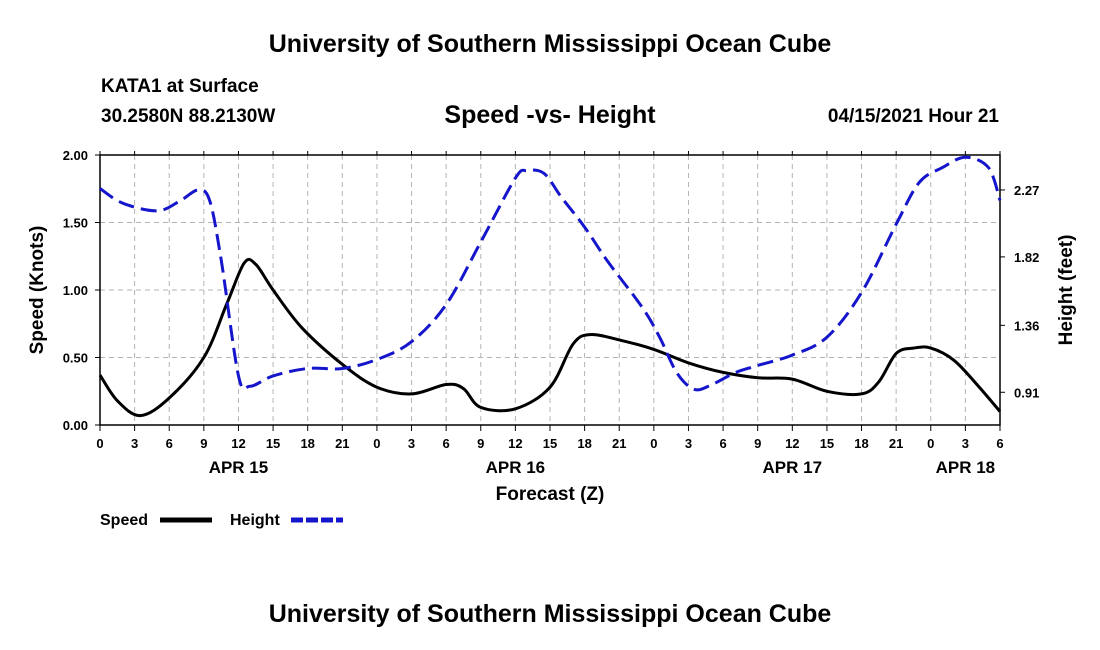 The width and height of the screenshot is (1100, 650). I want to click on y-axis-right-label: Height (feet), so click(1066, 290).